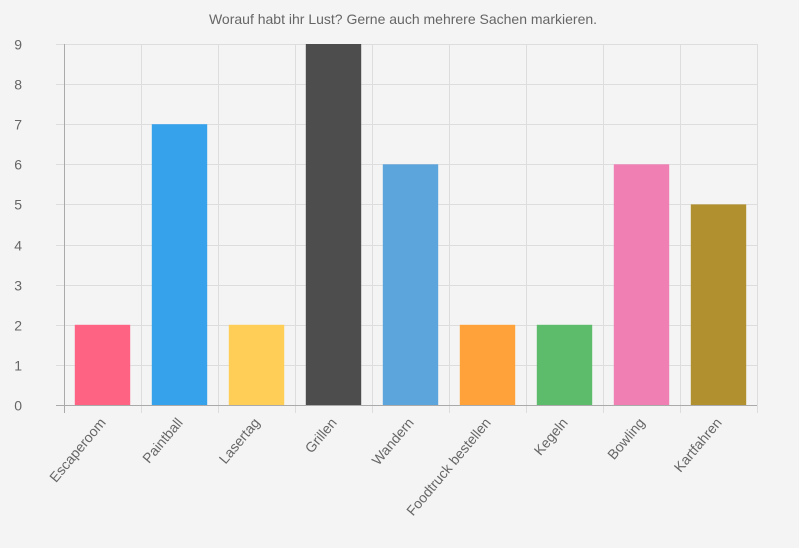  I want to click on y-tick-label: 8, so click(18, 85).